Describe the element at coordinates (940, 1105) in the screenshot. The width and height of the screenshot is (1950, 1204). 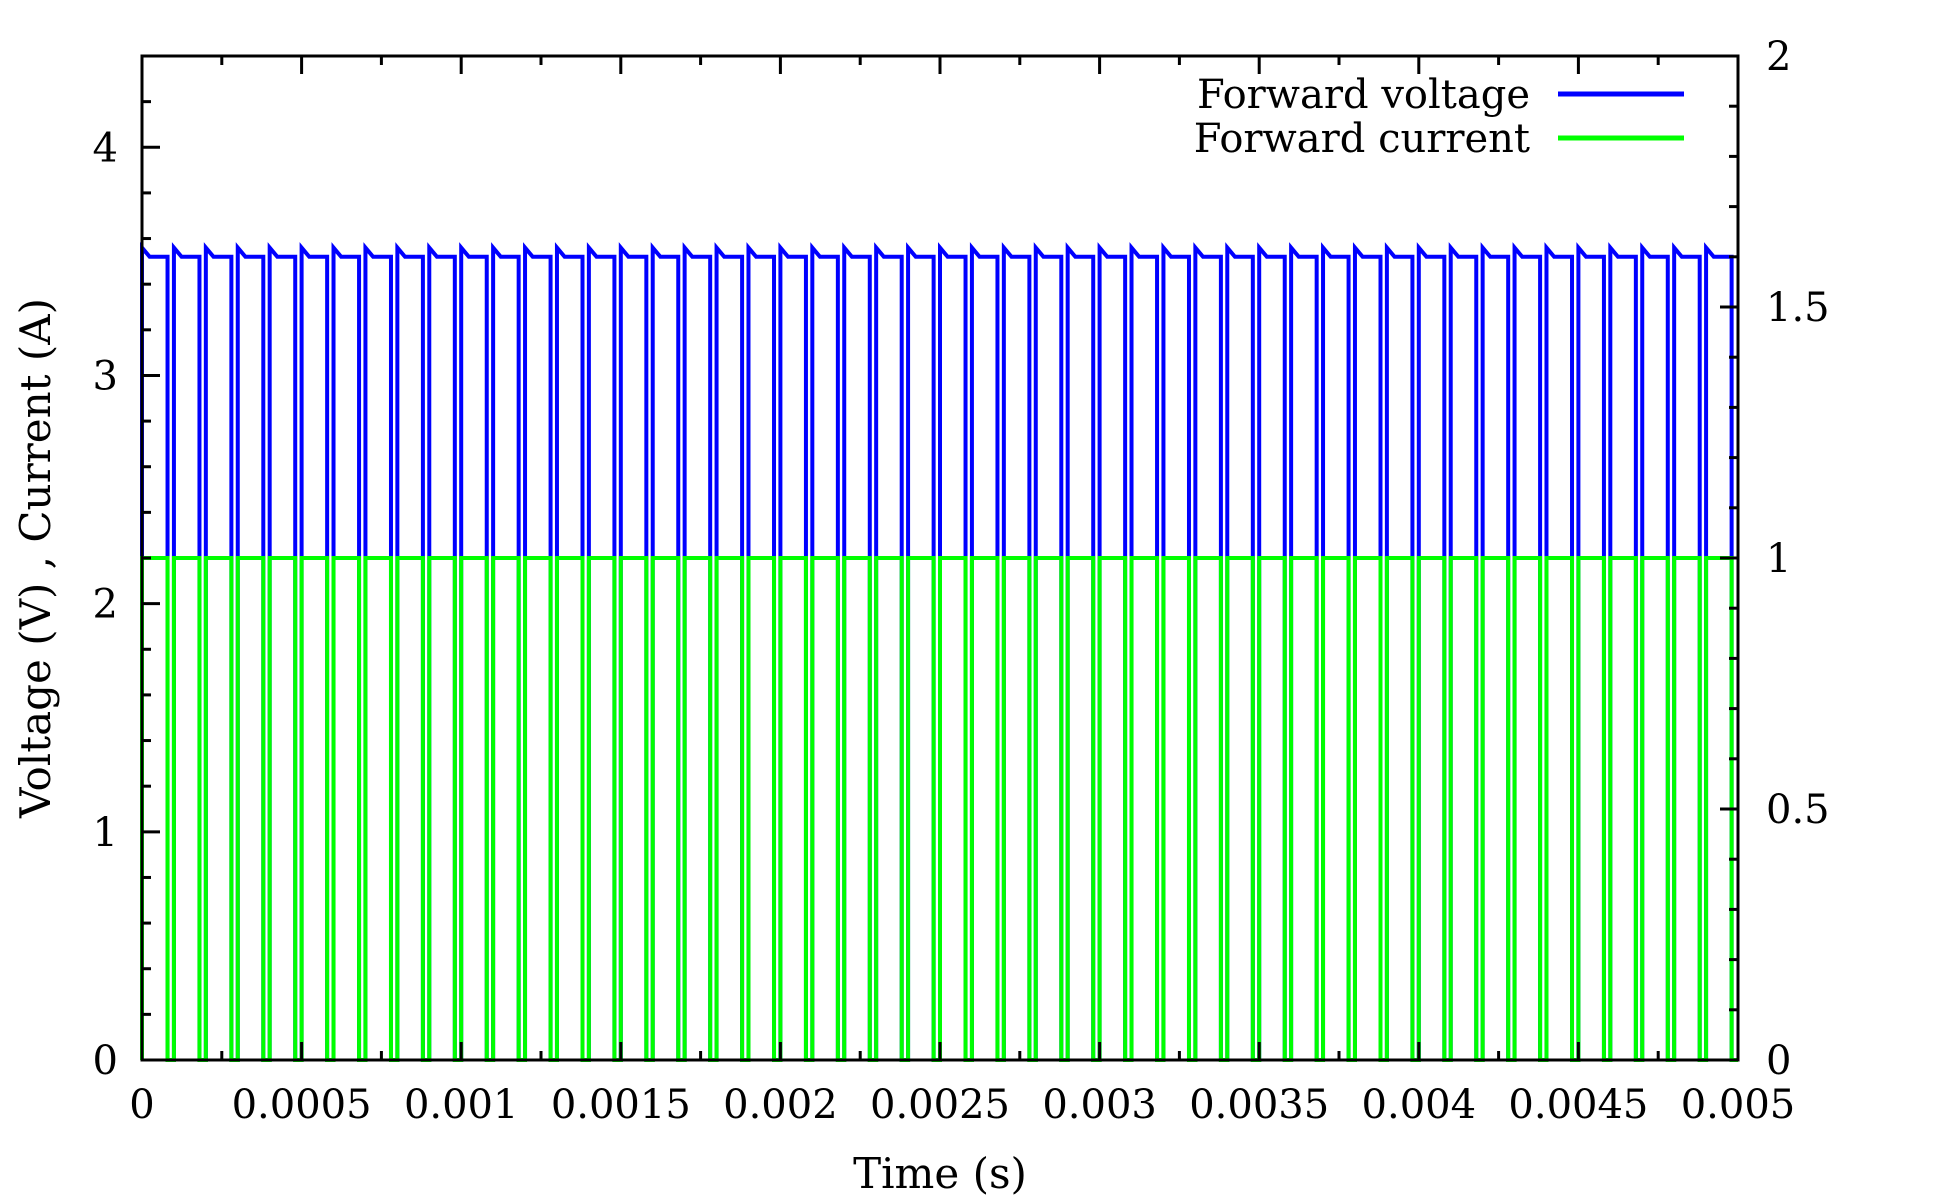
I see `x-tick-label: 0.0025` at that location.